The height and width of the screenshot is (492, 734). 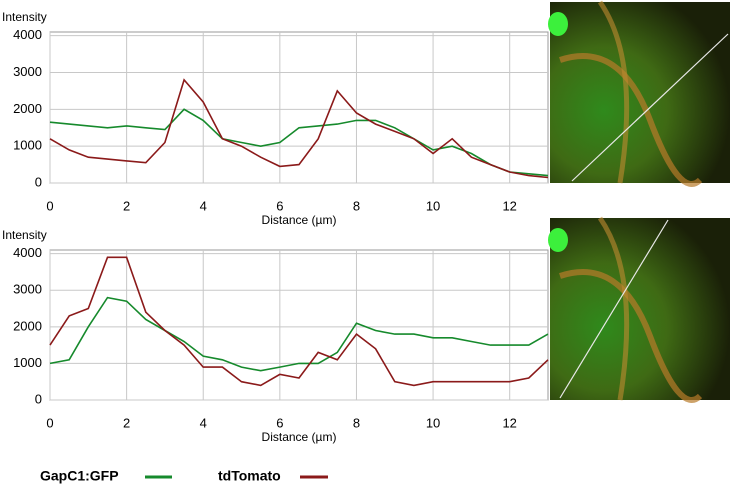 I want to click on legend-label: tdTomato, so click(x=249, y=476).